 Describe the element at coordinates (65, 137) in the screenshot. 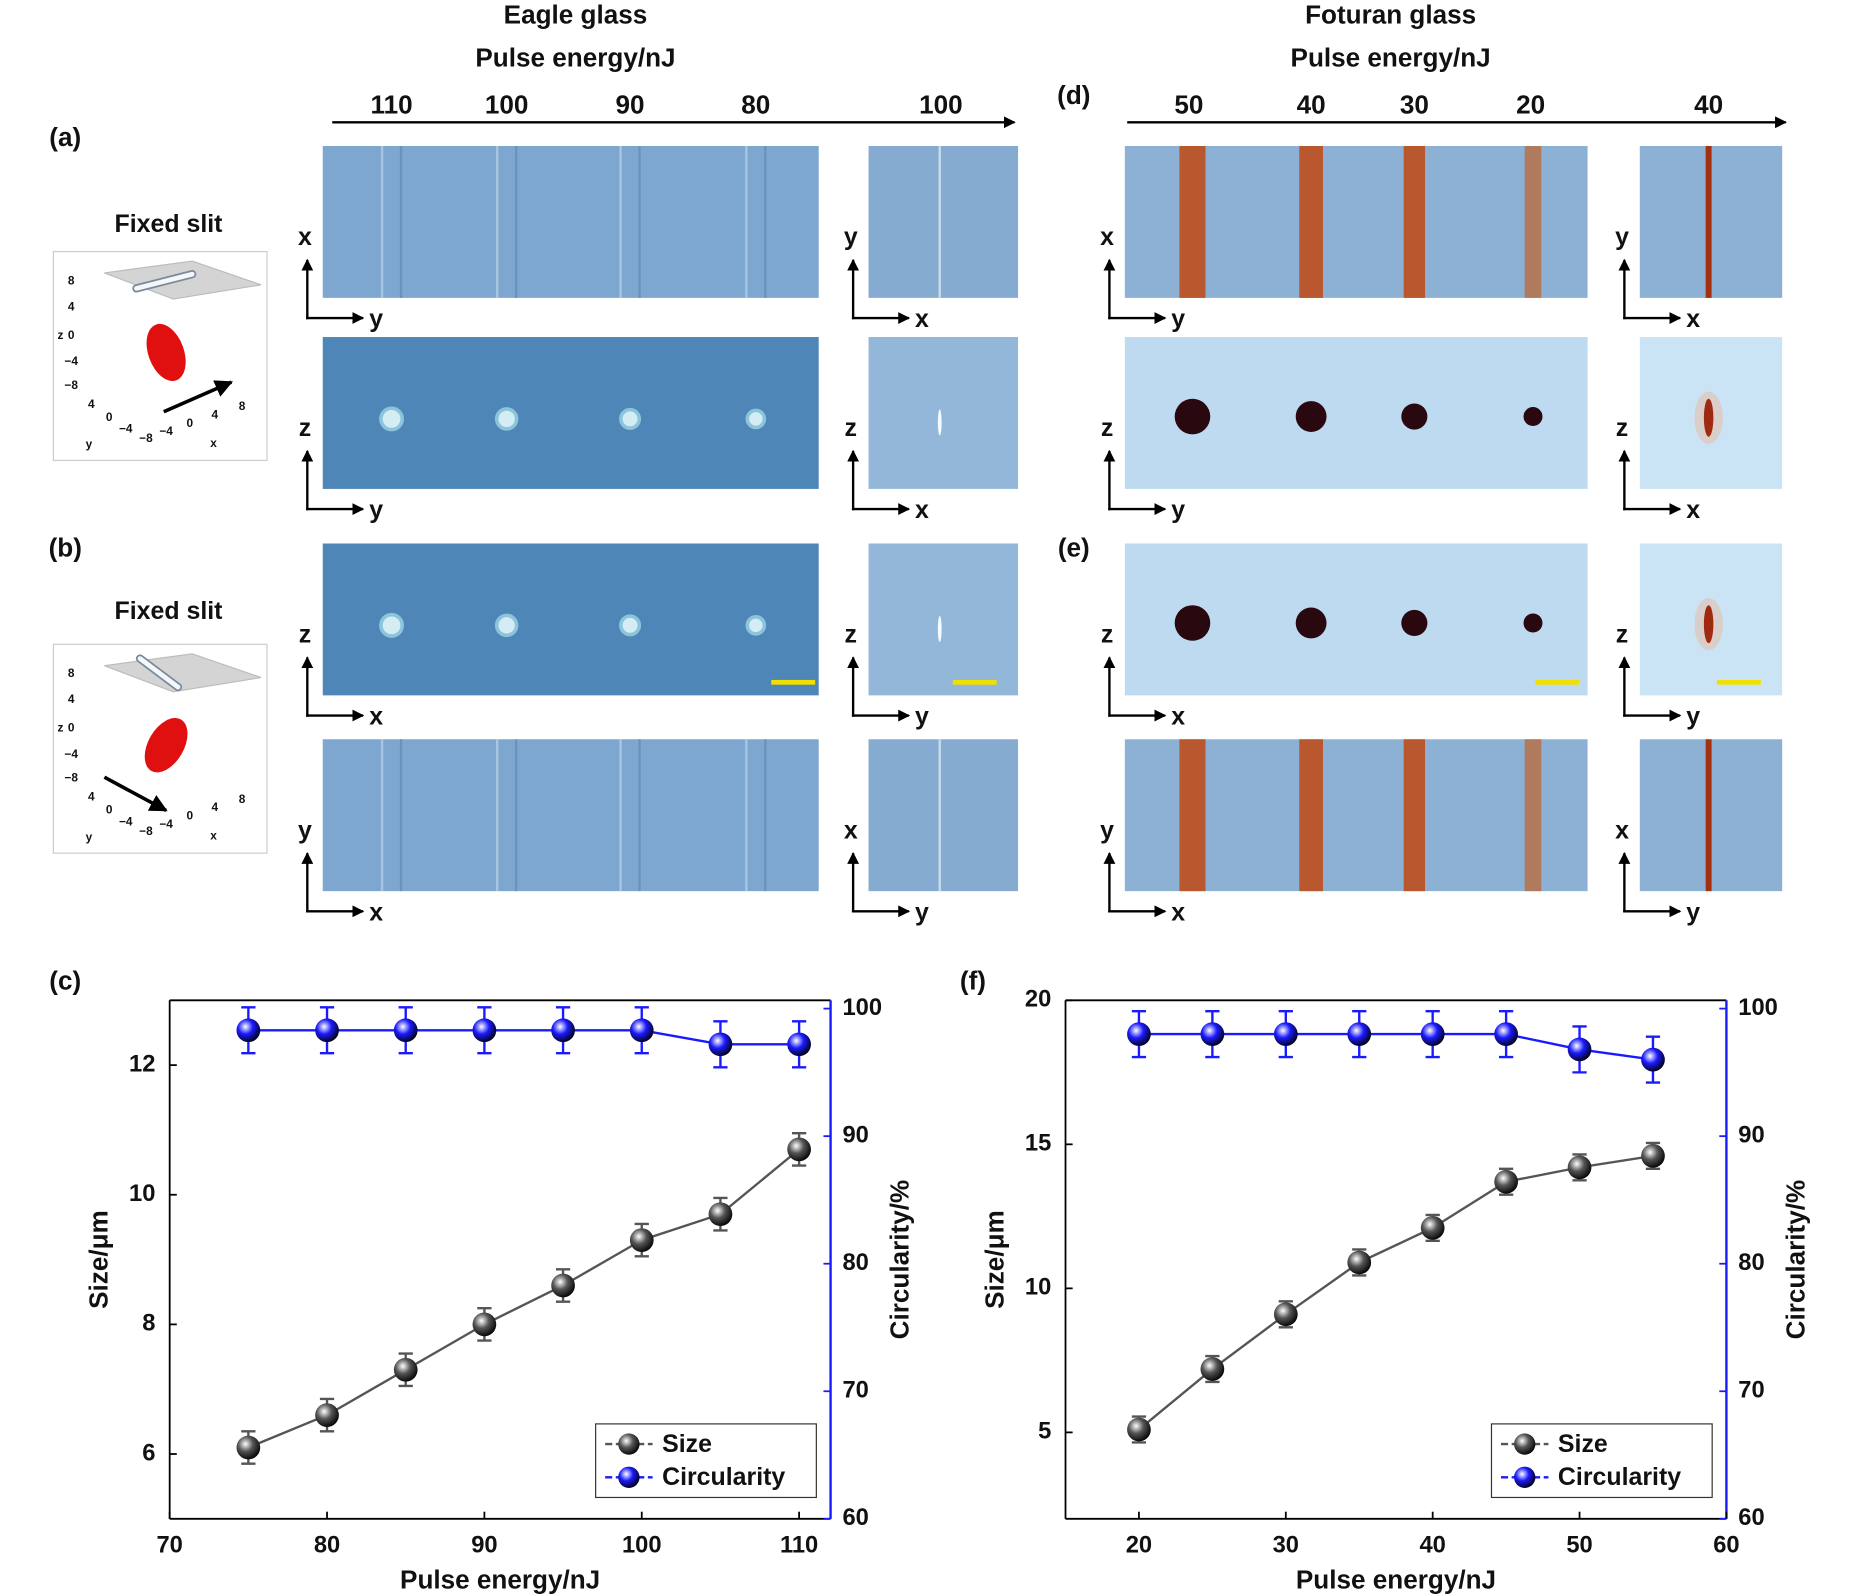

I see `panel-label: (a)` at that location.